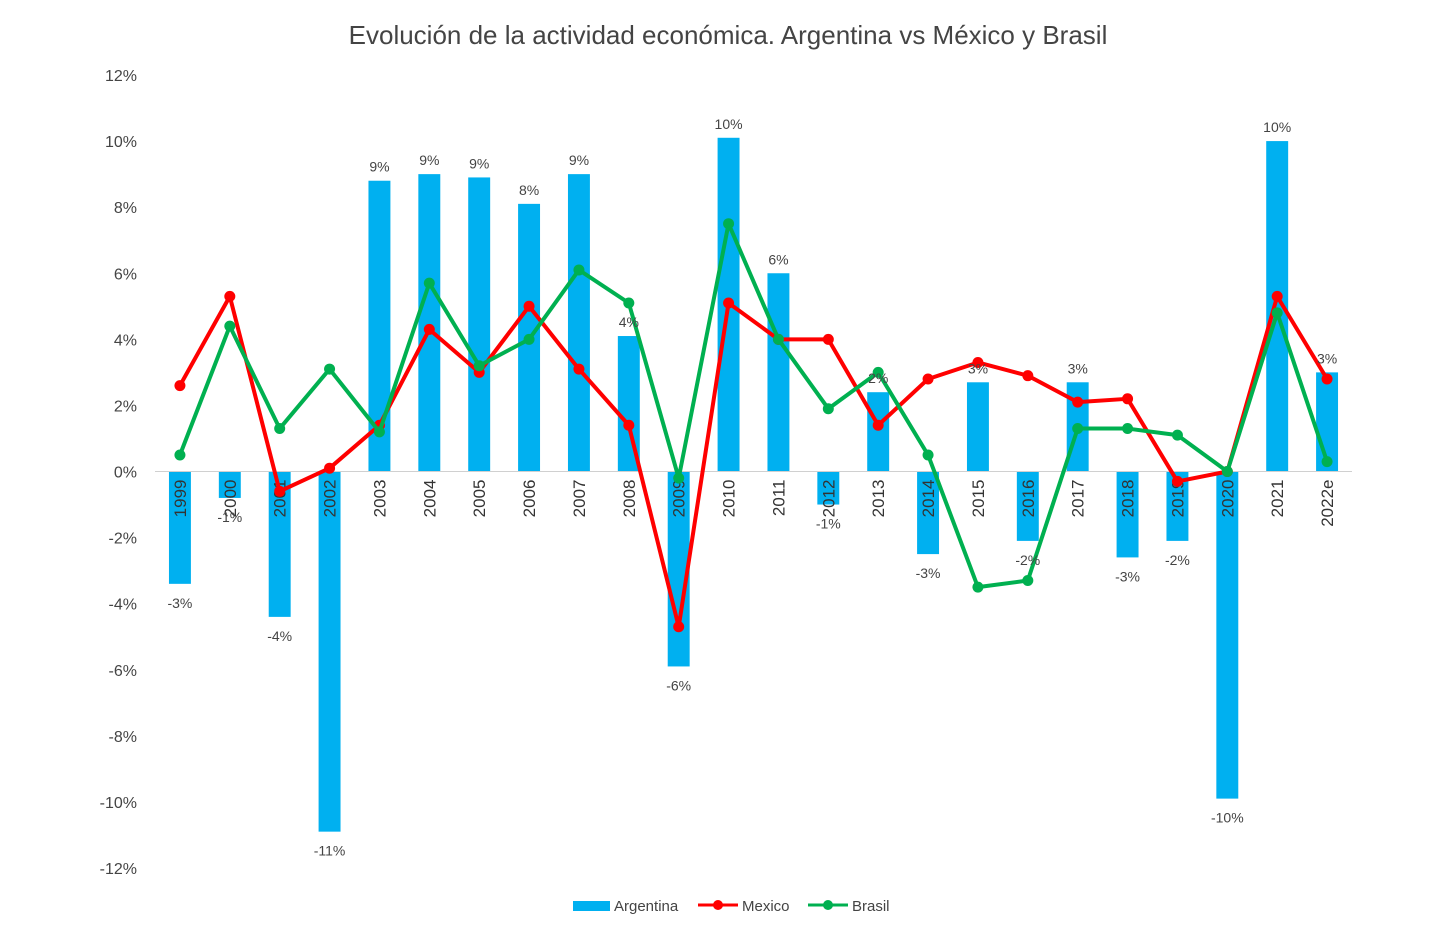 The image size is (1456, 933). I want to click on x-tick-label: 2001, so click(280, 499).